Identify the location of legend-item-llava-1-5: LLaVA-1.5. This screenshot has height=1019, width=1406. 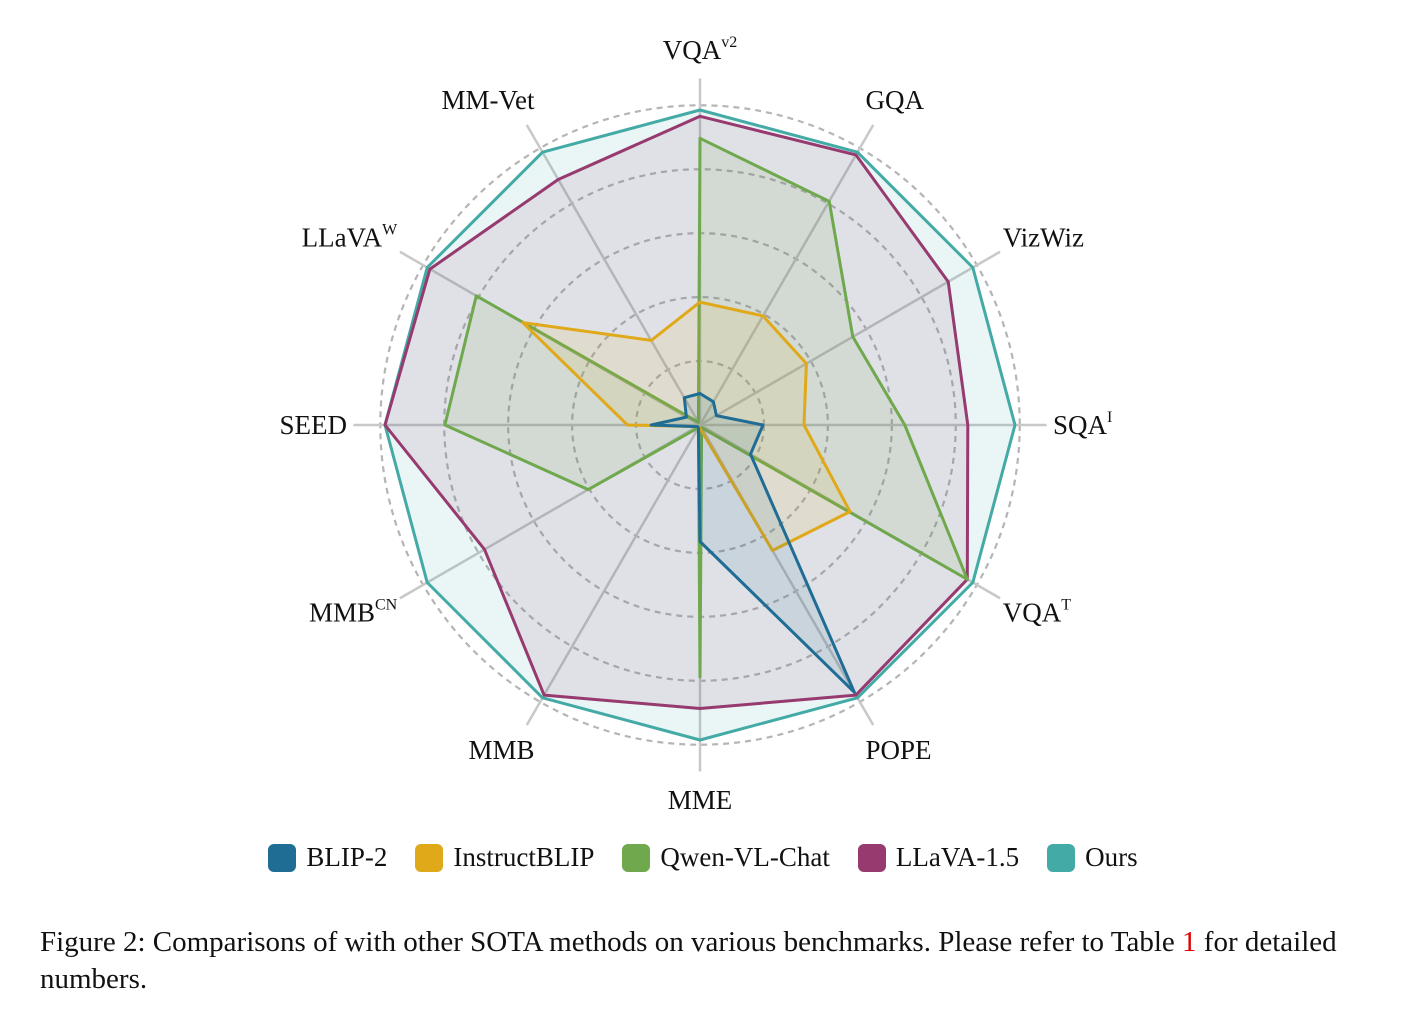
(938, 857).